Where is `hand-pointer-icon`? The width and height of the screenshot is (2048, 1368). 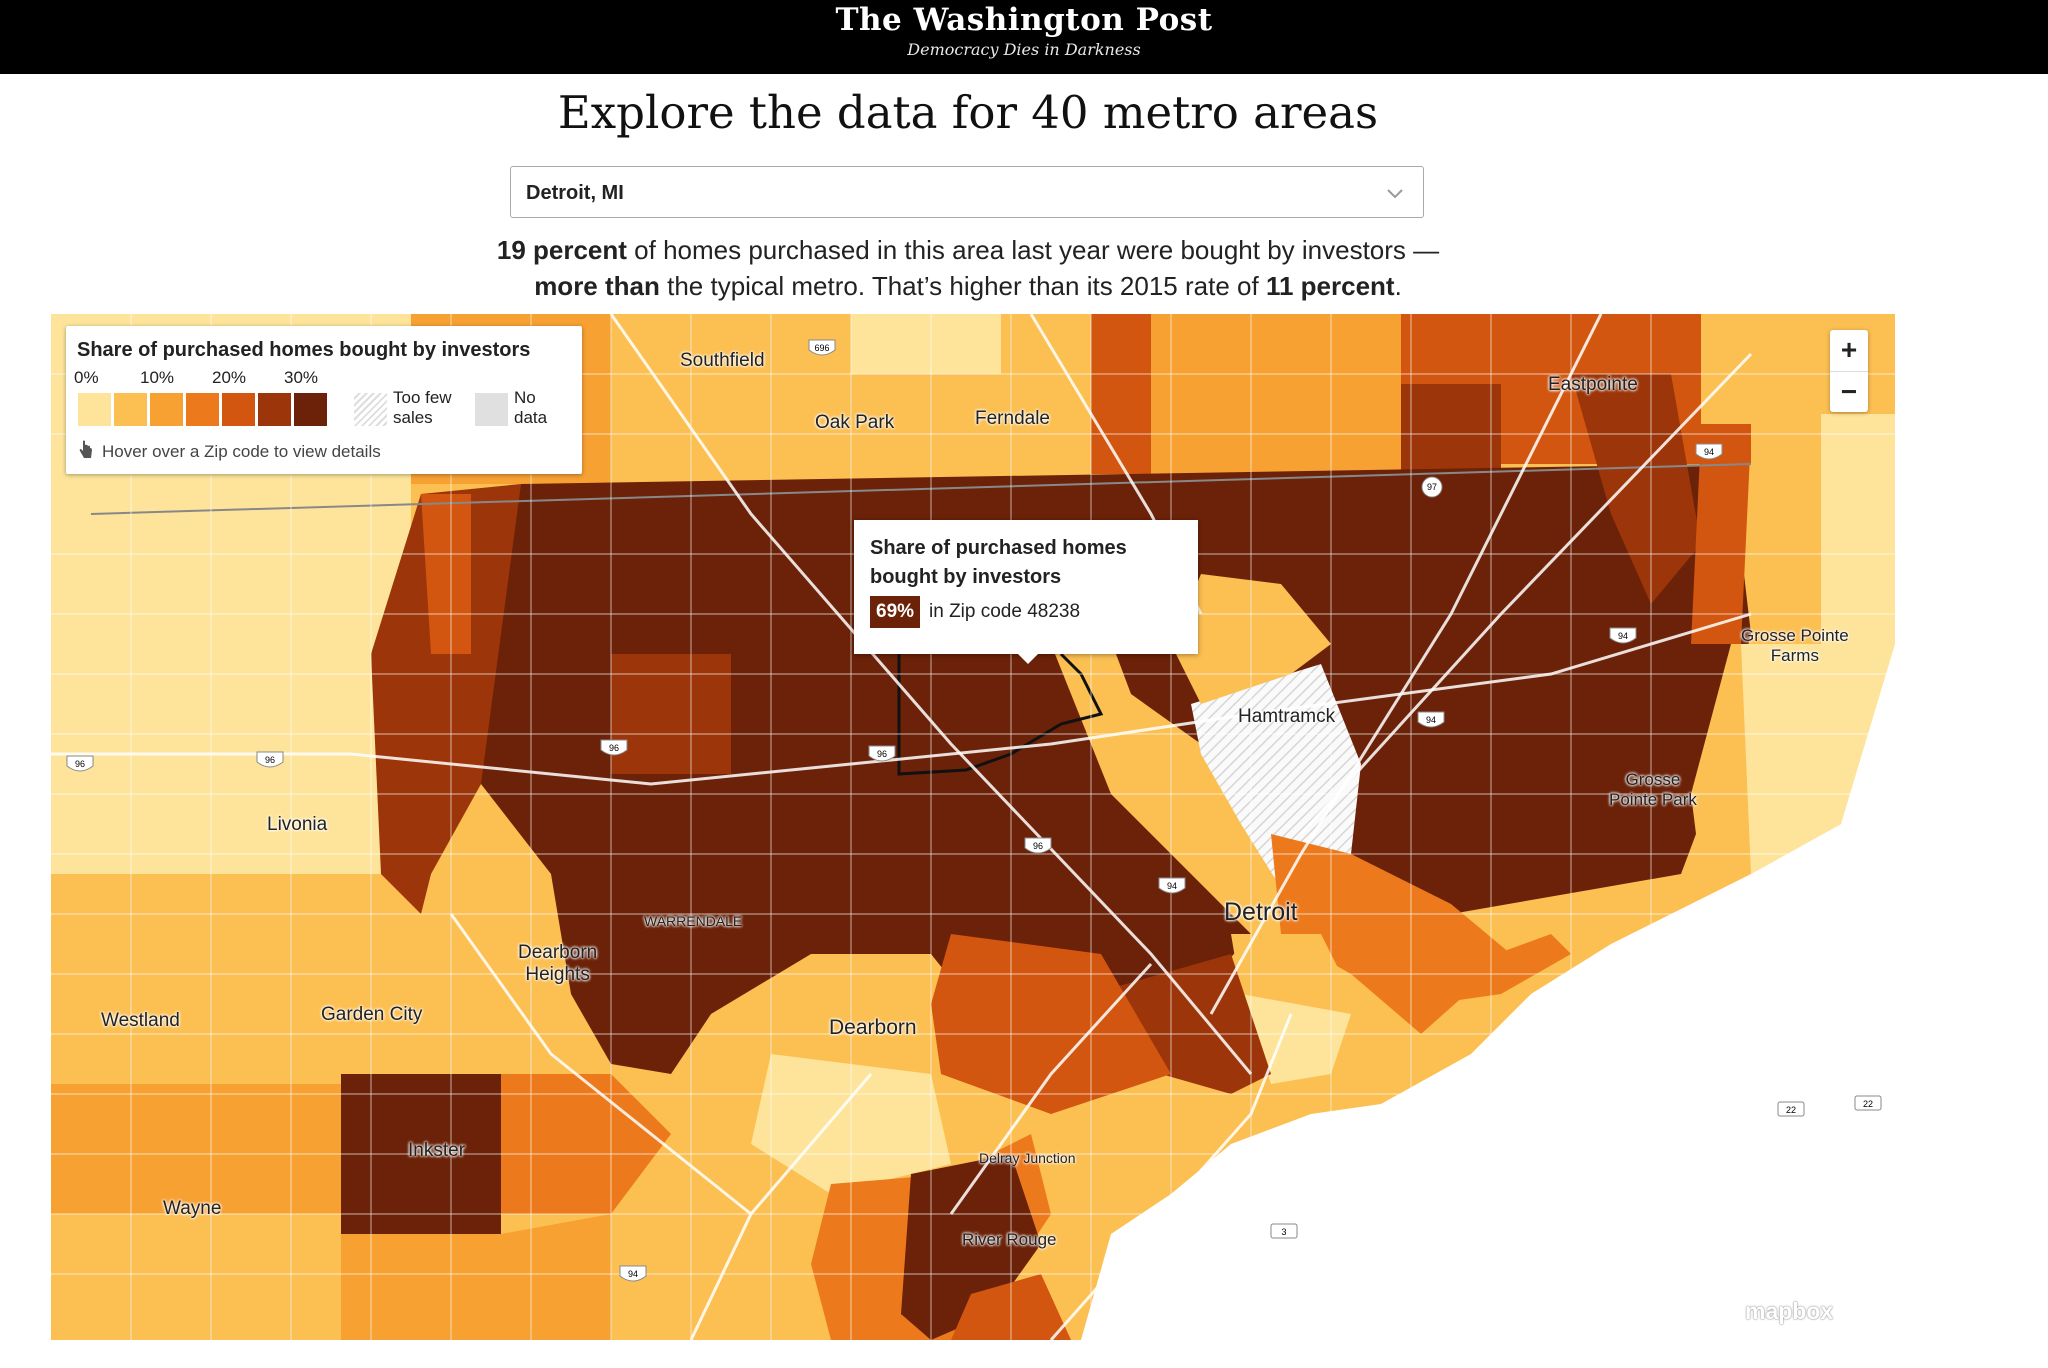
hand-pointer-icon is located at coordinates (85, 449).